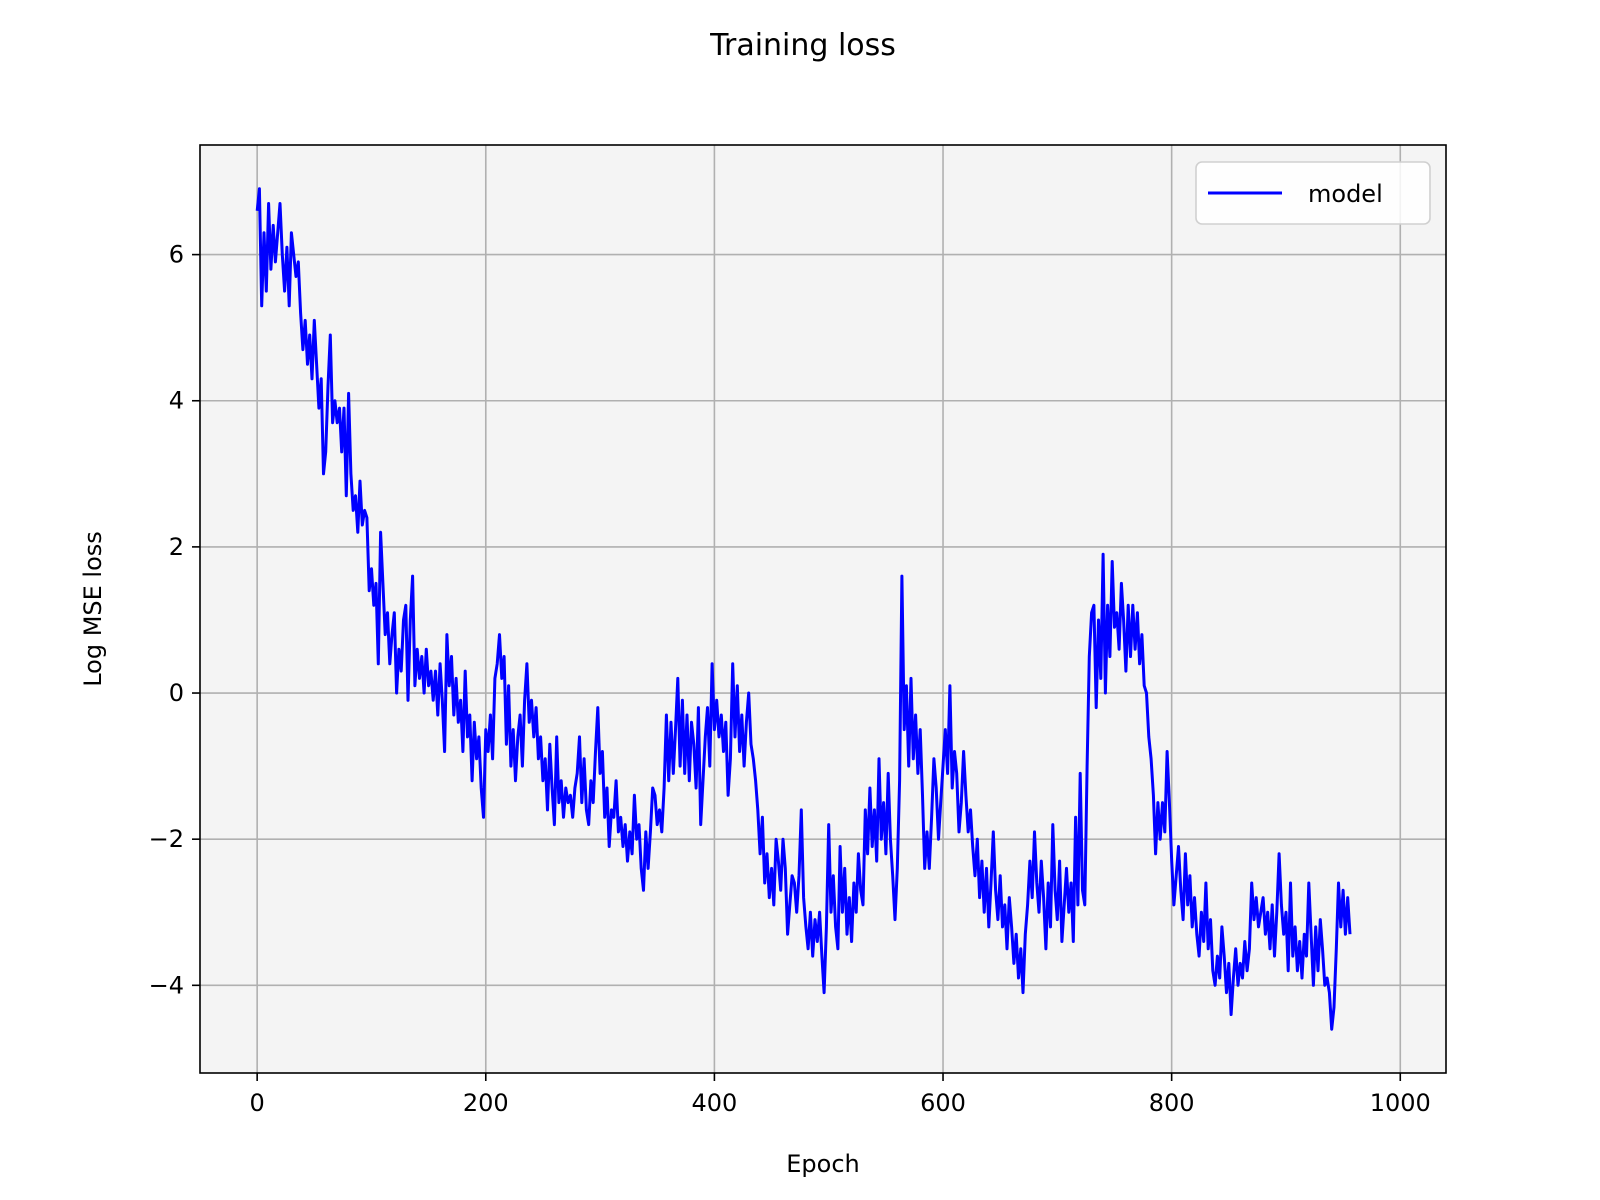 This screenshot has height=1200, width=1600. What do you see at coordinates (1345, 194) in the screenshot?
I see `legend-label-model: model` at bounding box center [1345, 194].